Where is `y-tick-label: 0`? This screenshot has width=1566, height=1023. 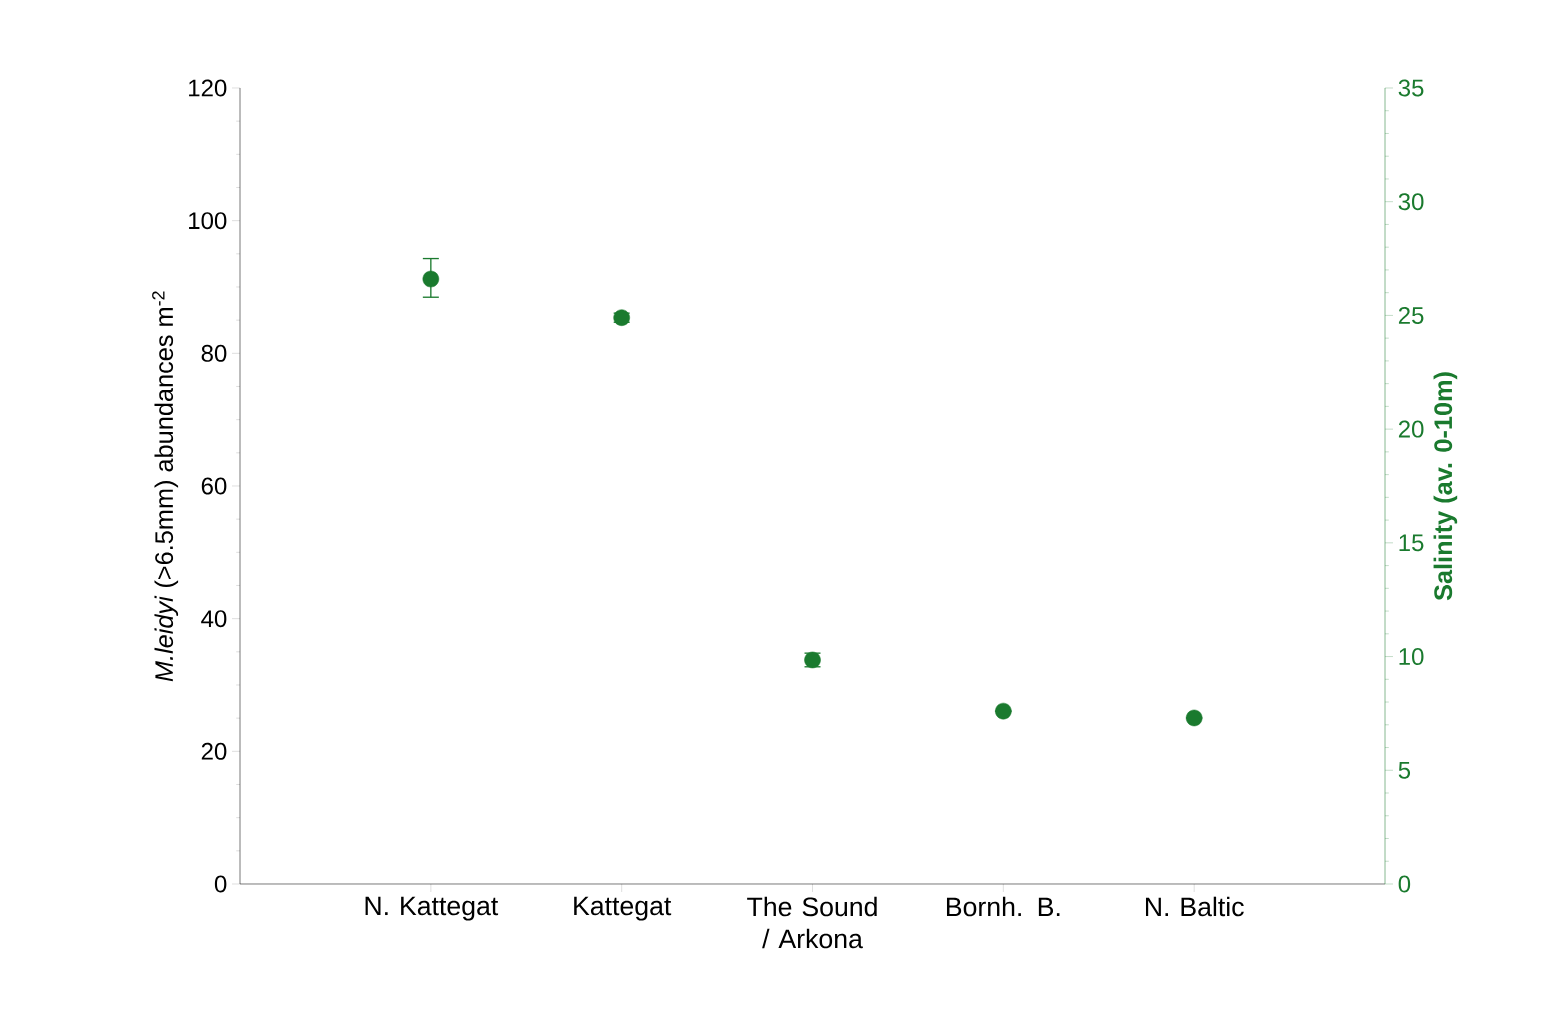 y-tick-label: 0 is located at coordinates (220, 884).